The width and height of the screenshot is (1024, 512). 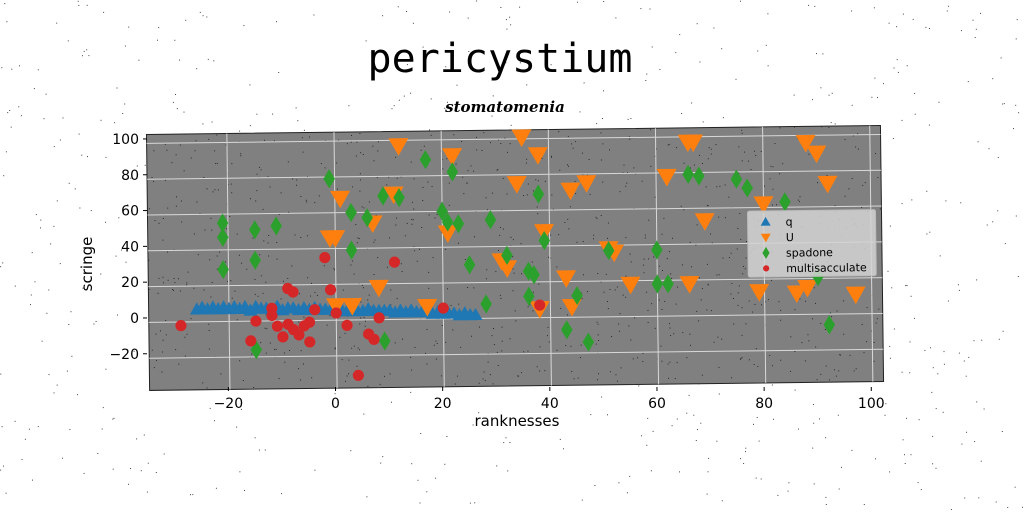 What do you see at coordinates (399, 198) in the screenshot?
I see `data-point-spadone` at bounding box center [399, 198].